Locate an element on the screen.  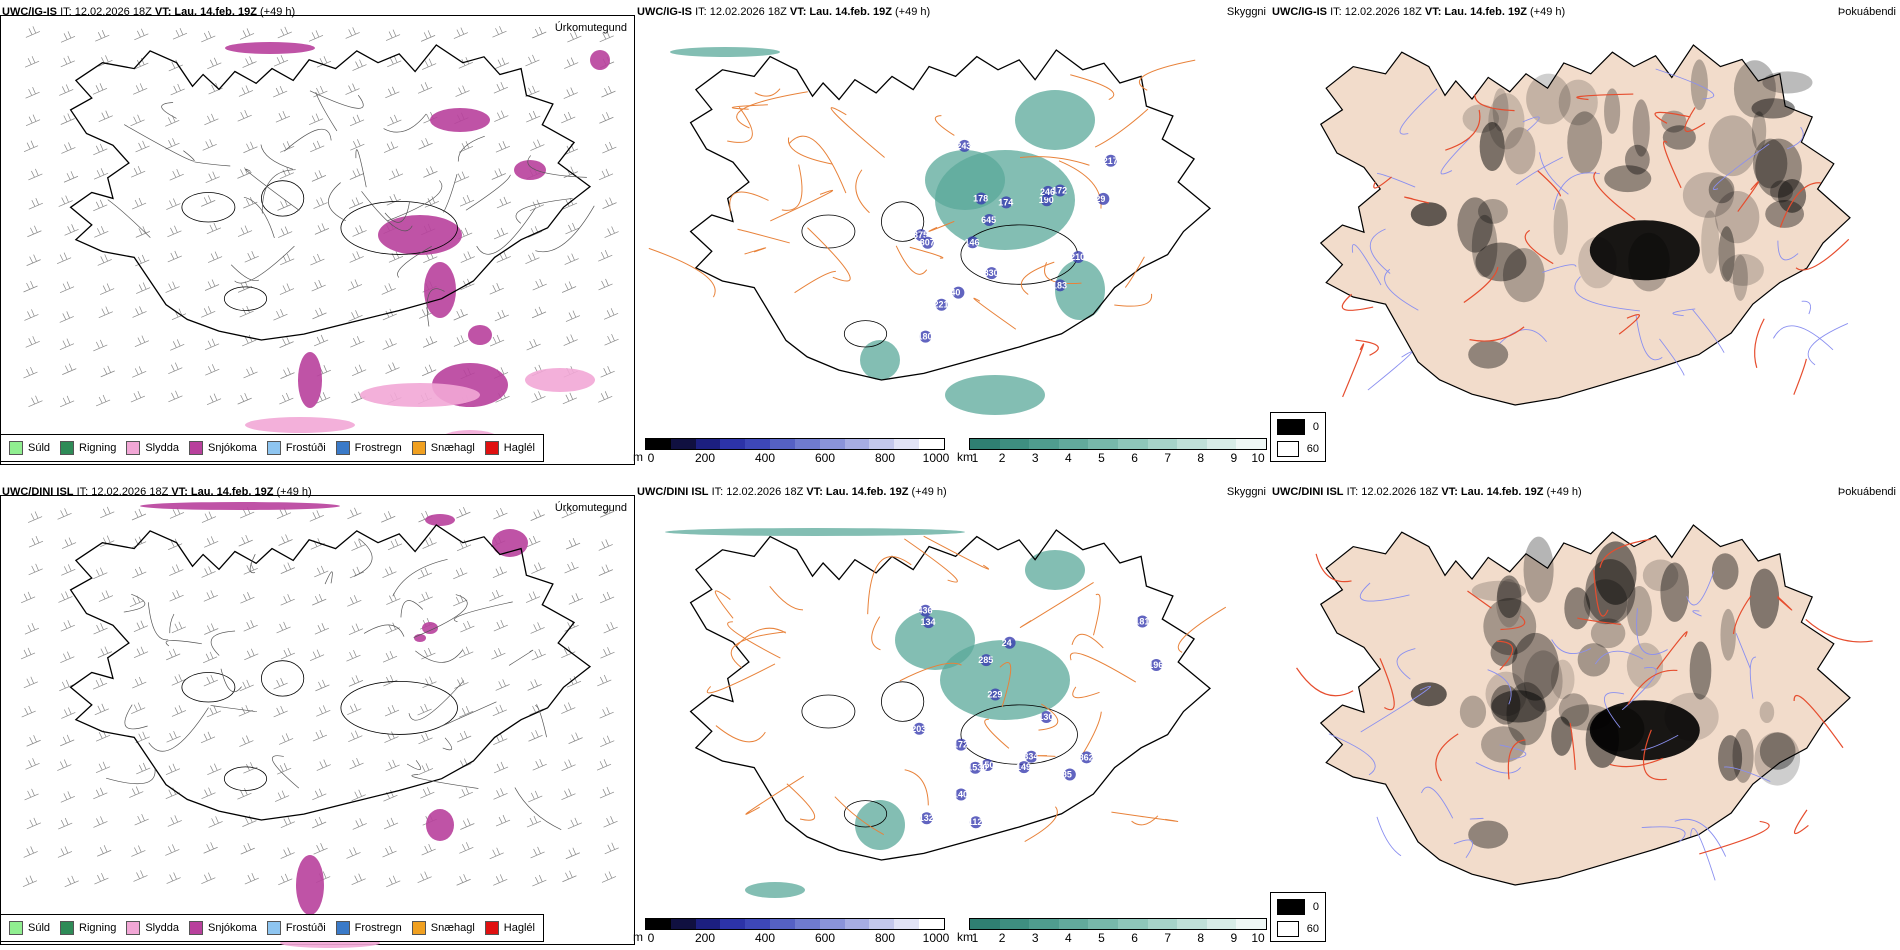
fog-key-light-label: 60 is located at coordinates (1312, 449).